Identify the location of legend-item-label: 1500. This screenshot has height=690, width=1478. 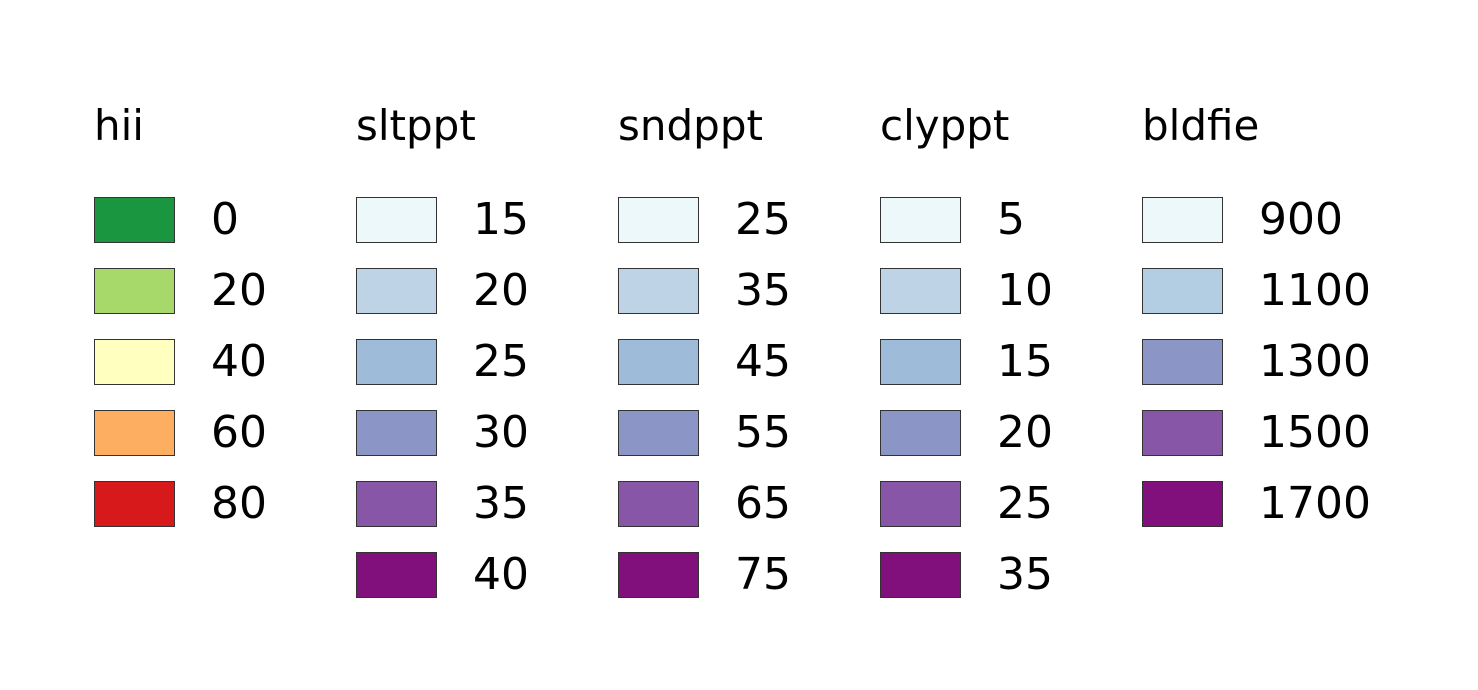
(1315, 432).